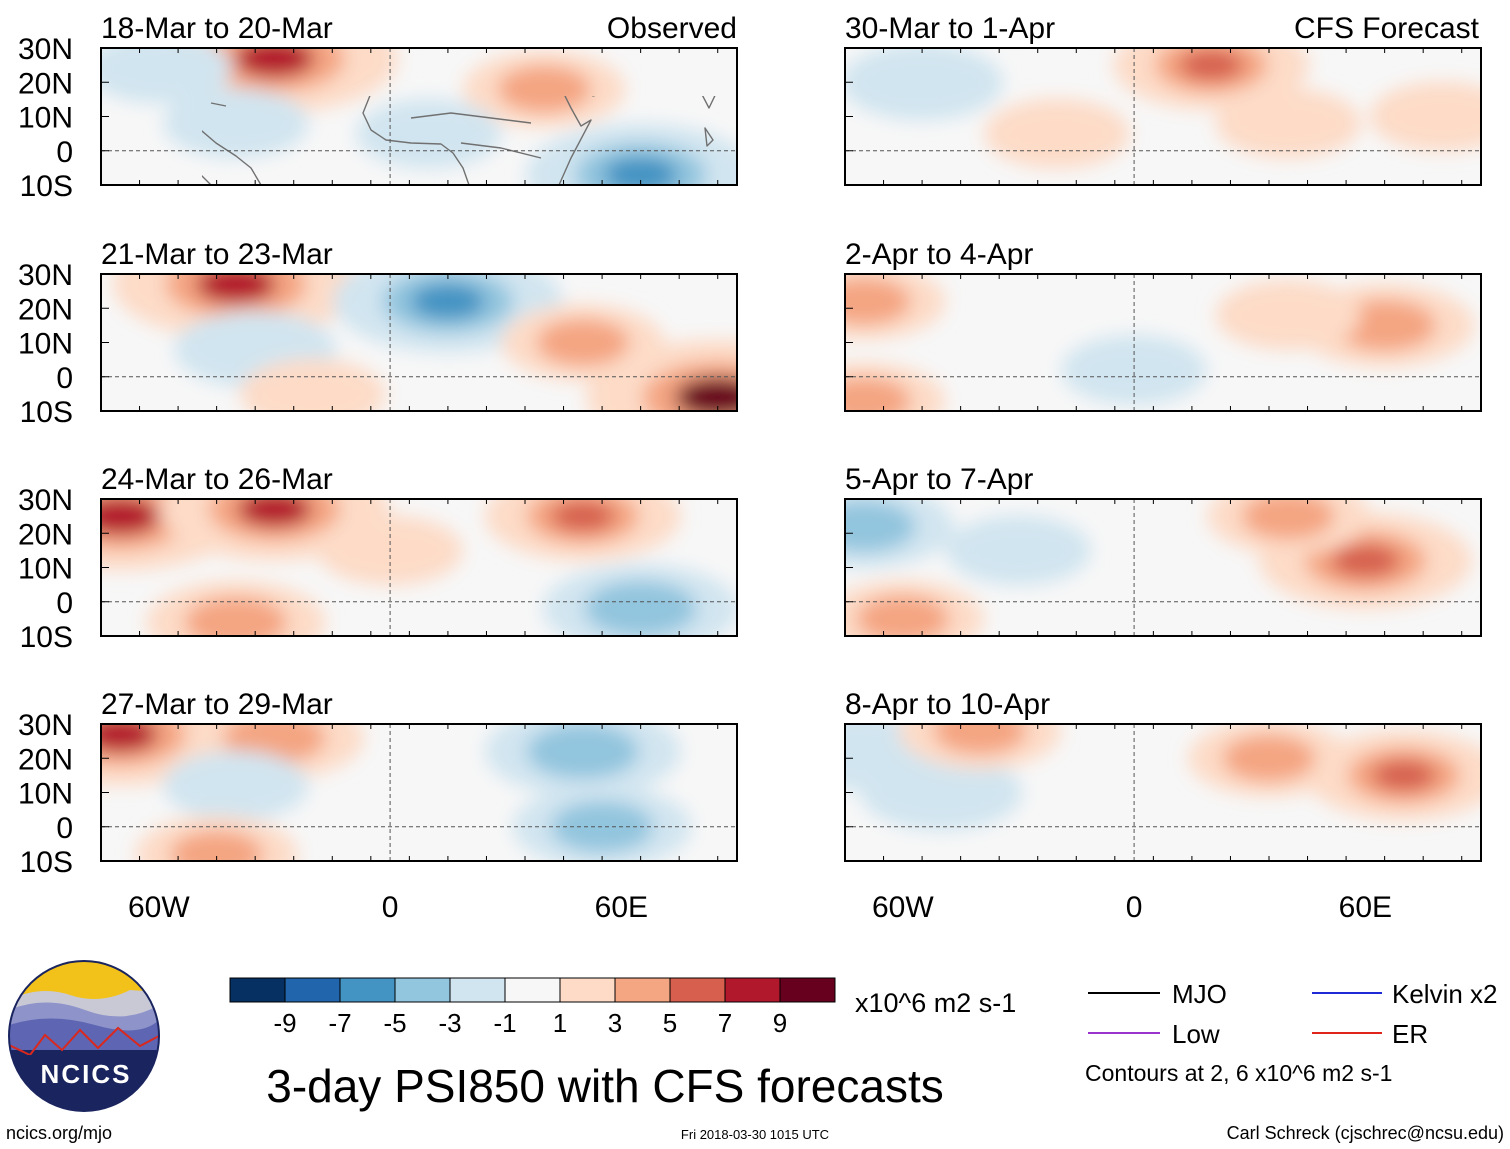  What do you see at coordinates (86, 1074) in the screenshot?
I see `logo-text: NCICS` at bounding box center [86, 1074].